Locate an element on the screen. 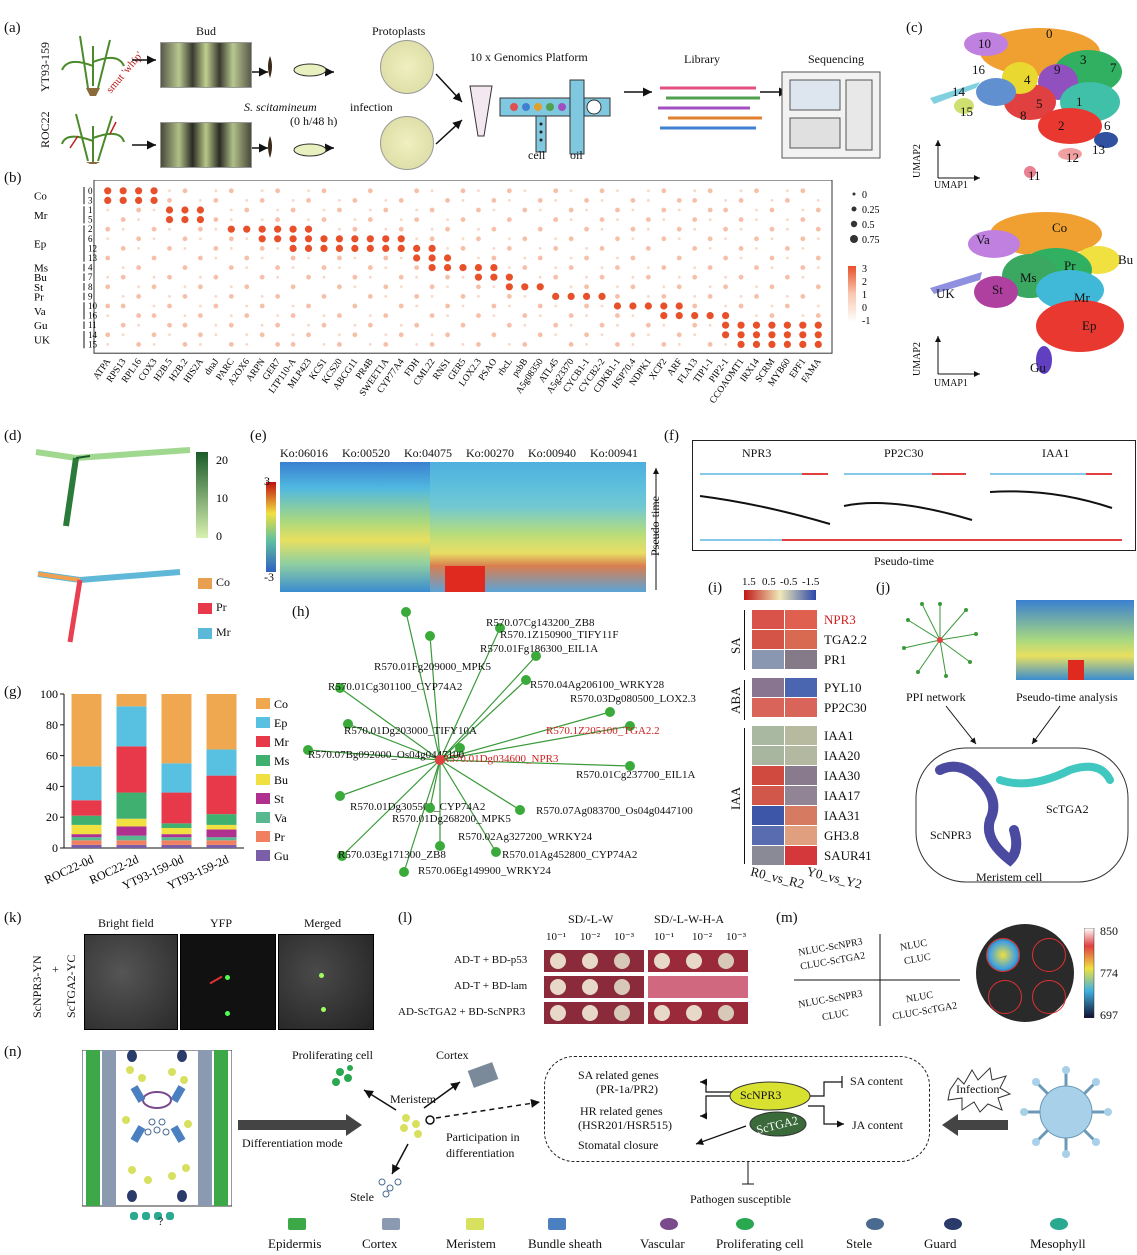 The width and height of the screenshot is (1137, 1255). umap-cluster-label: 2 is located at coordinates (1061, 125).